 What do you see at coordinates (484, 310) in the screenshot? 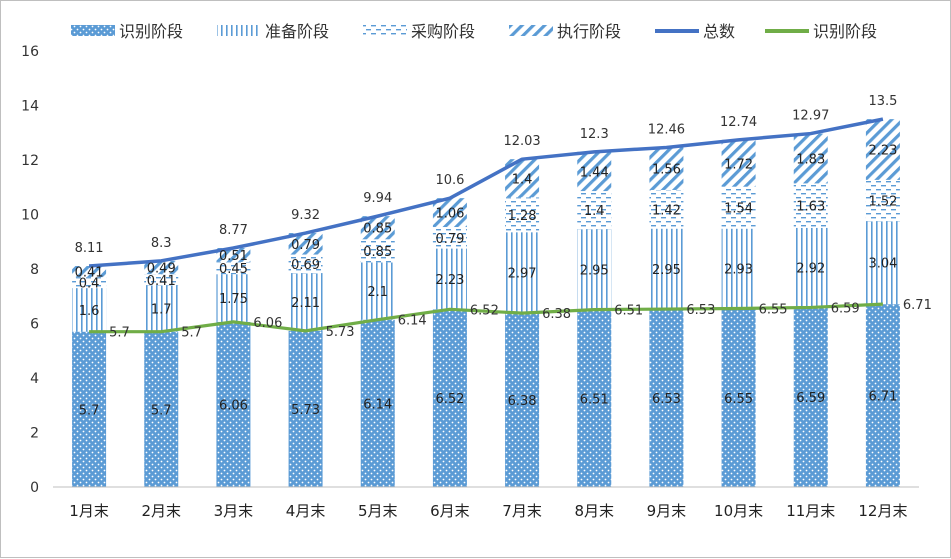
I see `line-data-label: 6.52` at bounding box center [484, 310].